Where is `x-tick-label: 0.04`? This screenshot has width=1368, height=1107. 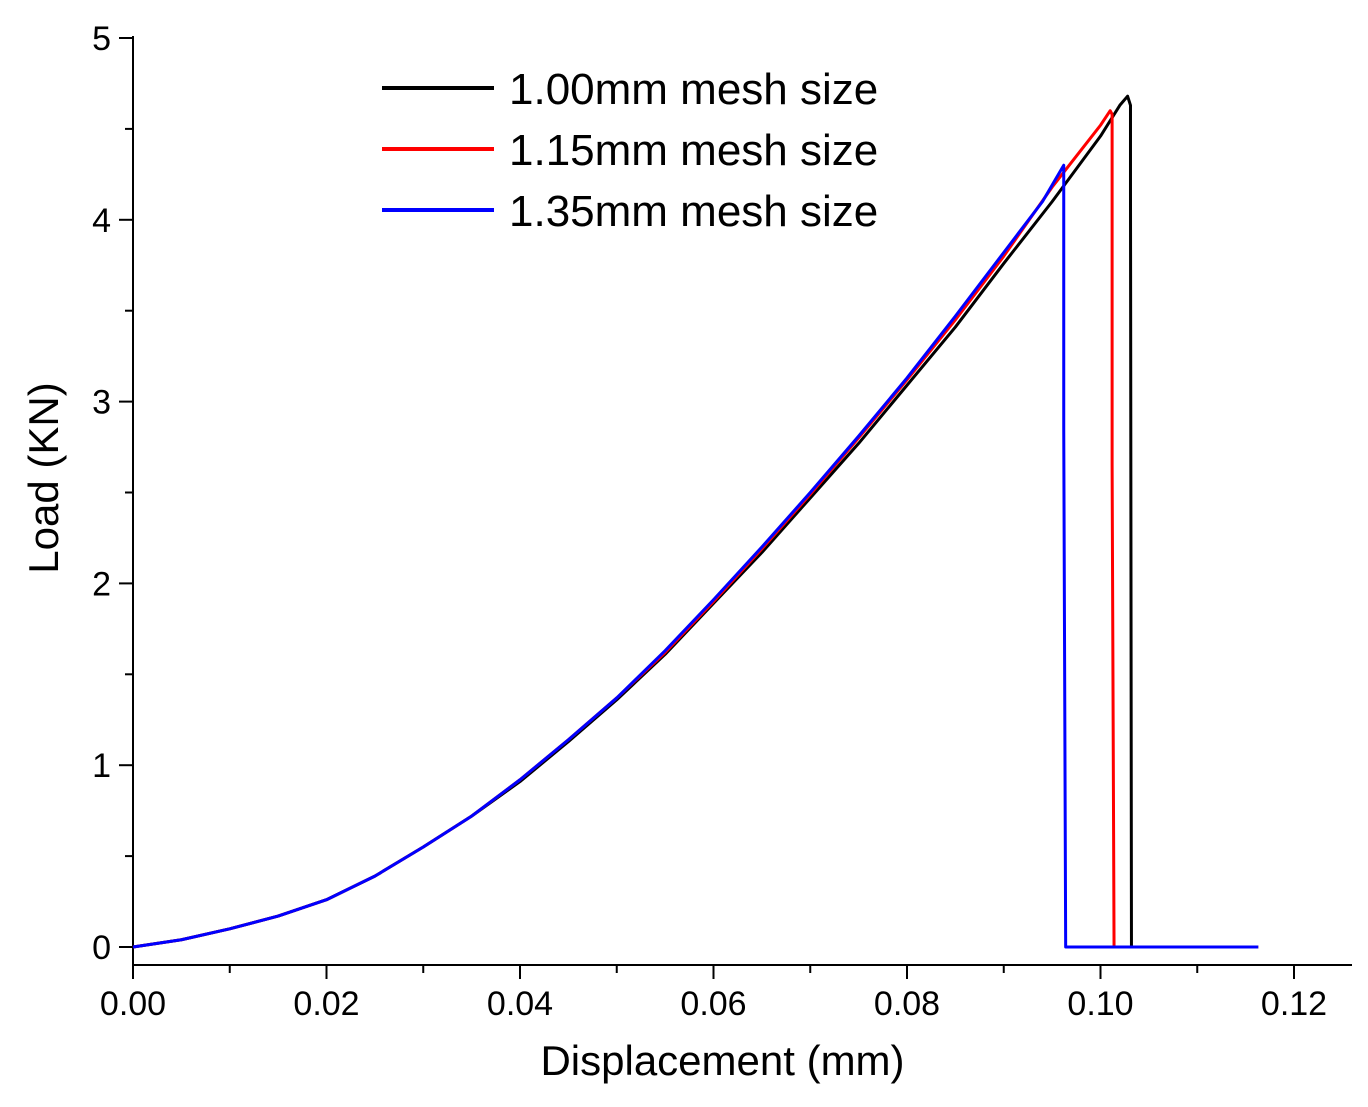 x-tick-label: 0.04 is located at coordinates (520, 1004).